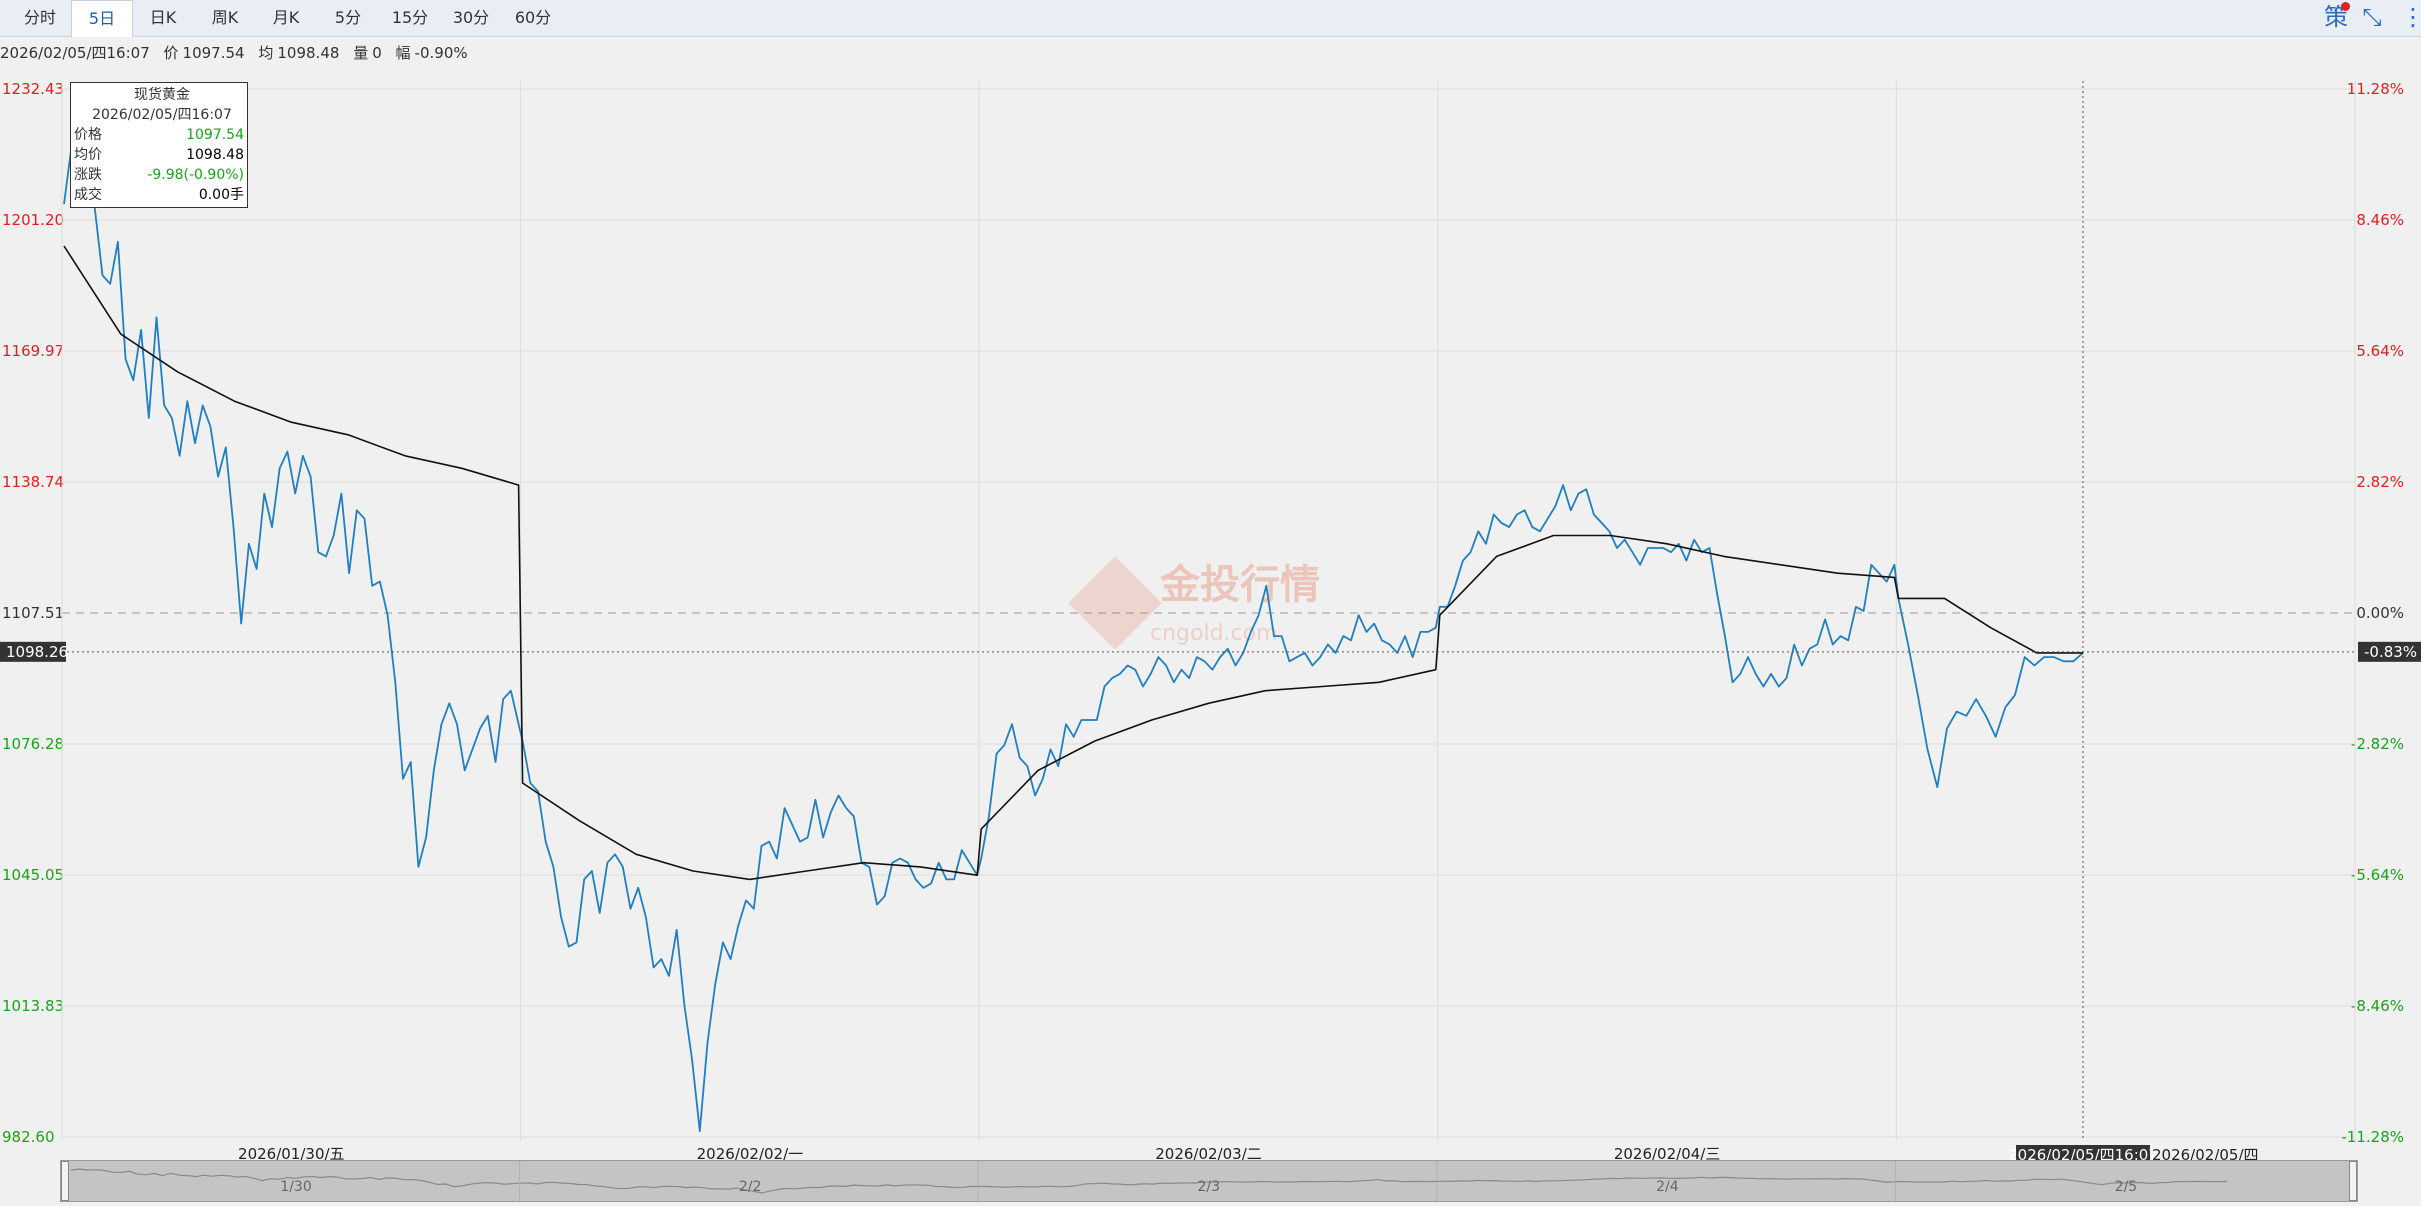 Image resolution: width=2421 pixels, height=1206 pixels. I want to click on tooltip-value: 1097.54, so click(215, 135).